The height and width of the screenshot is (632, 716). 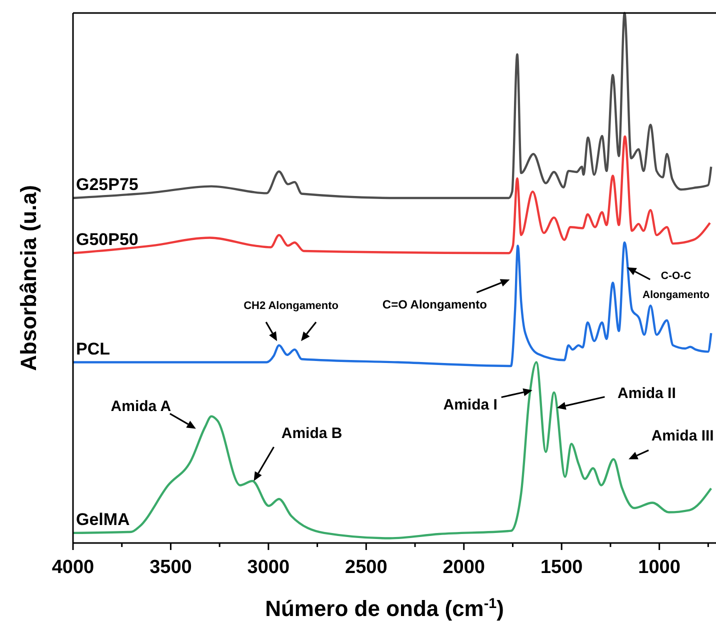 What do you see at coordinates (434, 305) in the screenshot?
I see `annotation: C=O Alongamento` at bounding box center [434, 305].